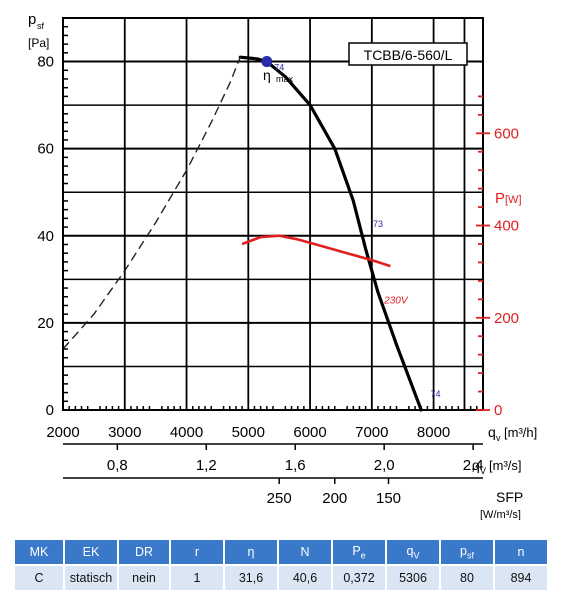 Image resolution: width=573 pixels, height=600 pixels. I want to click on model-label: TCBB/6-560/L, so click(408, 55).